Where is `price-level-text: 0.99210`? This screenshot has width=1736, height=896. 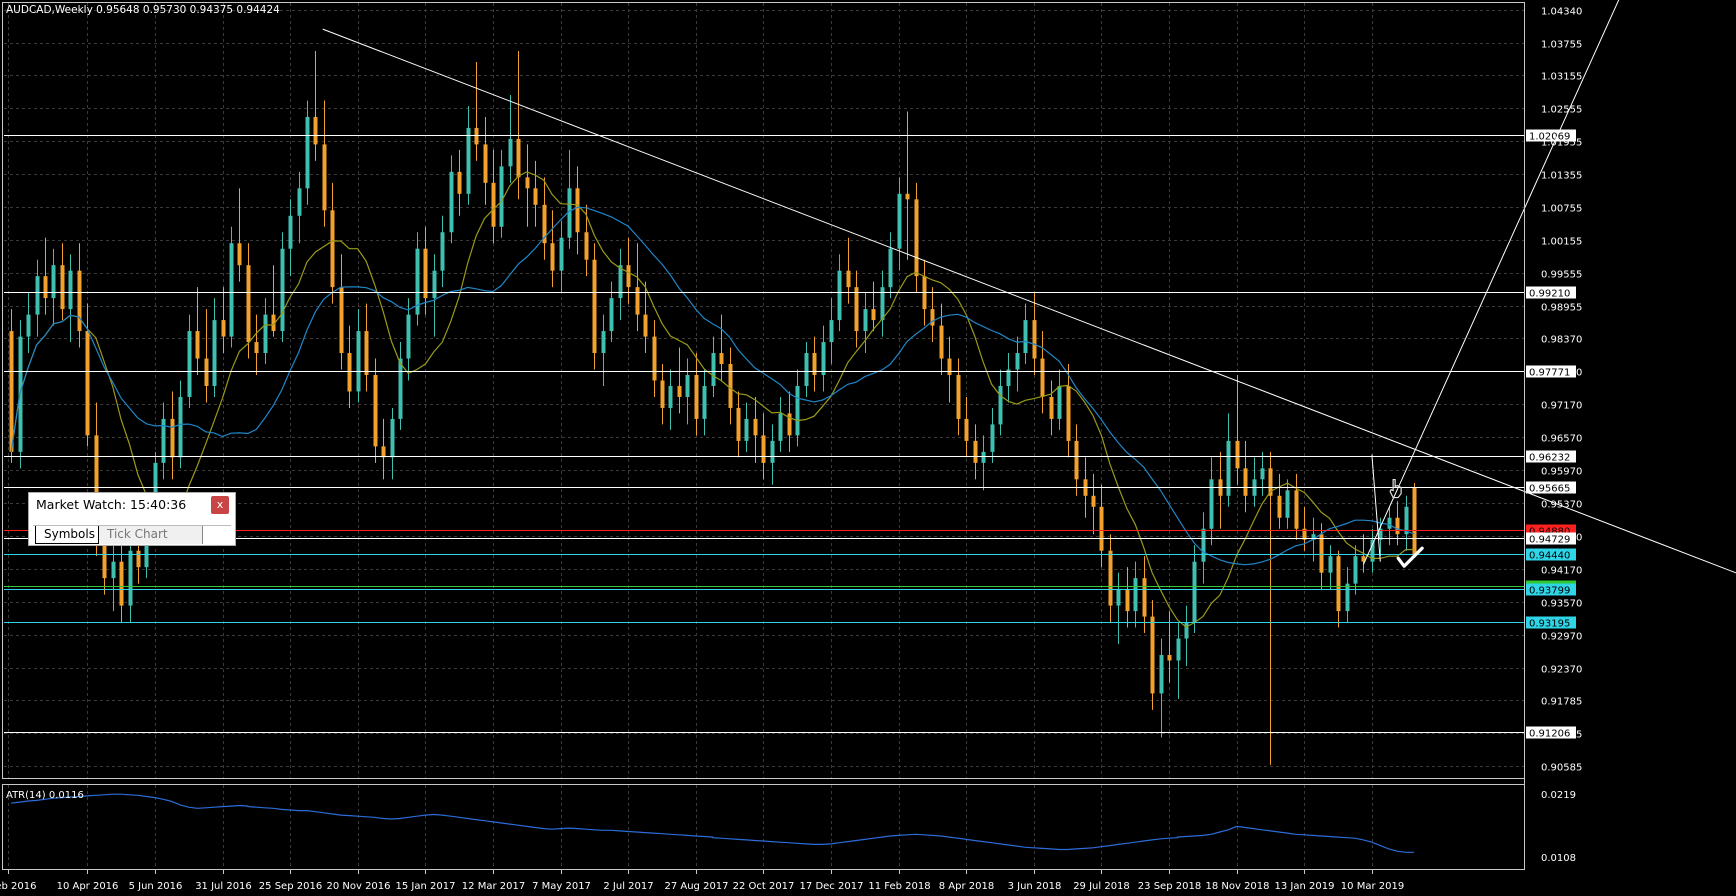 price-level-text: 0.99210 is located at coordinates (1549, 294).